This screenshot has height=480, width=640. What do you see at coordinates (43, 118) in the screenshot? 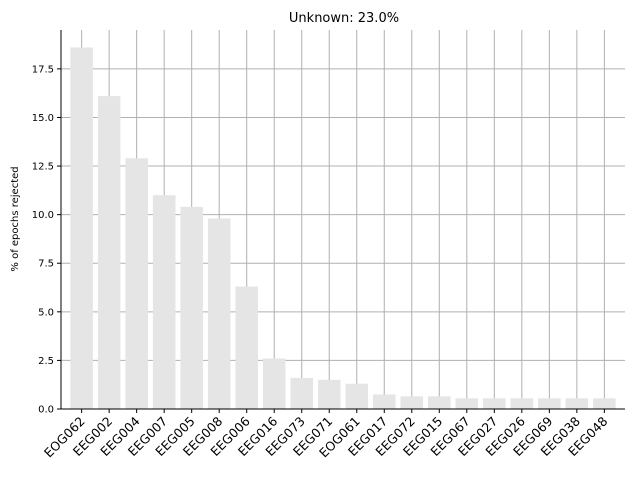
I see `y-tick-label: 15.0` at bounding box center [43, 118].